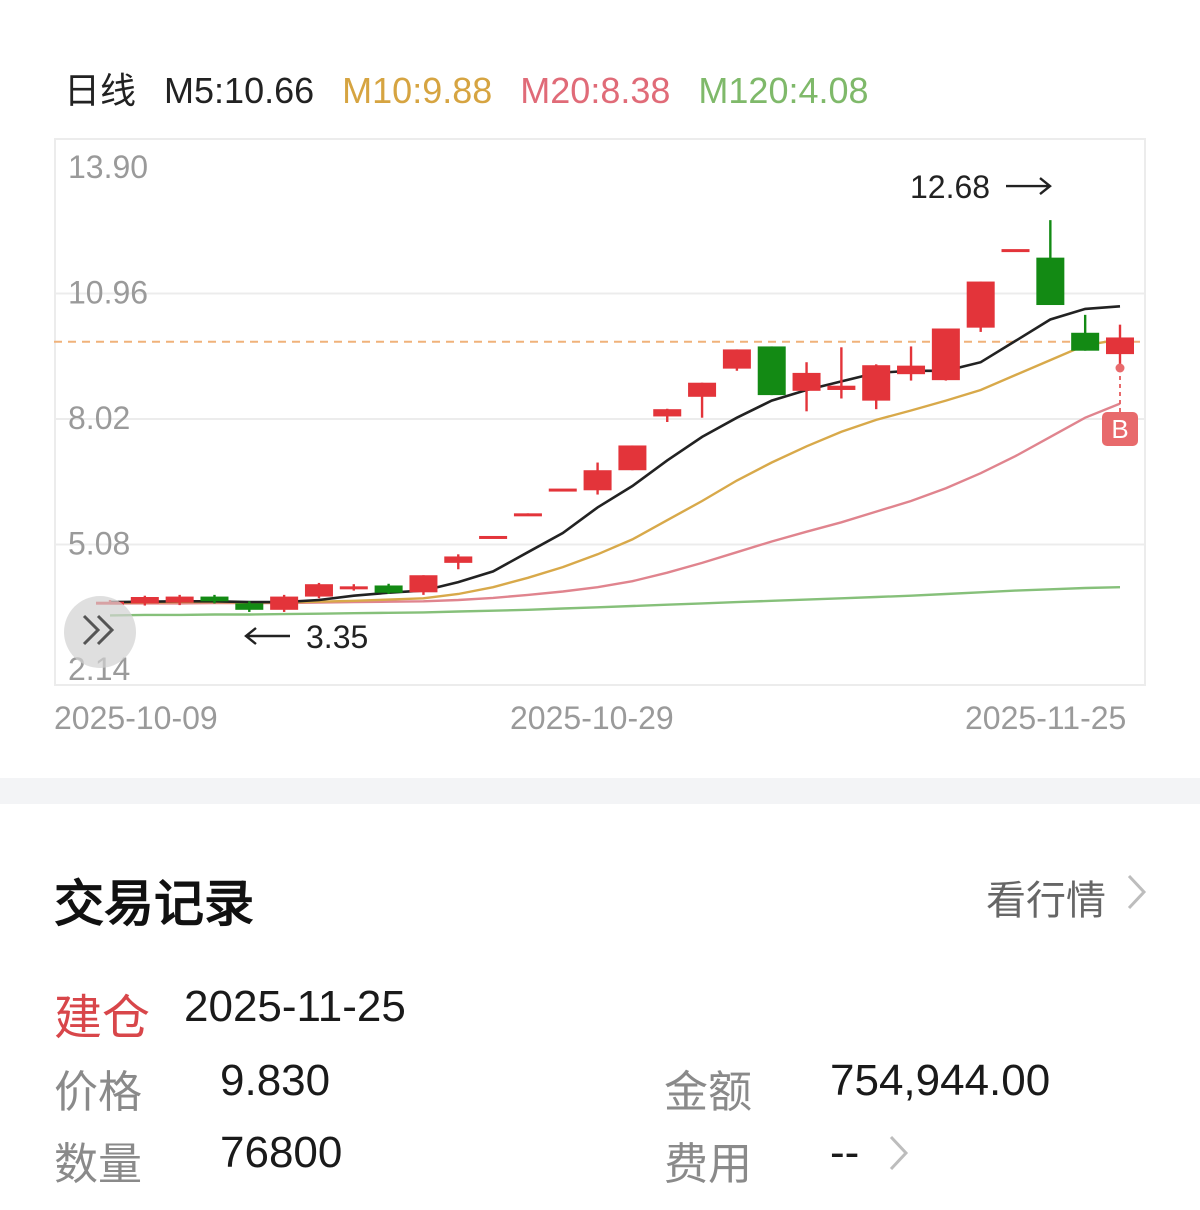 This screenshot has height=1210, width=1200. I want to click on ma120-line, so click(615, 601).